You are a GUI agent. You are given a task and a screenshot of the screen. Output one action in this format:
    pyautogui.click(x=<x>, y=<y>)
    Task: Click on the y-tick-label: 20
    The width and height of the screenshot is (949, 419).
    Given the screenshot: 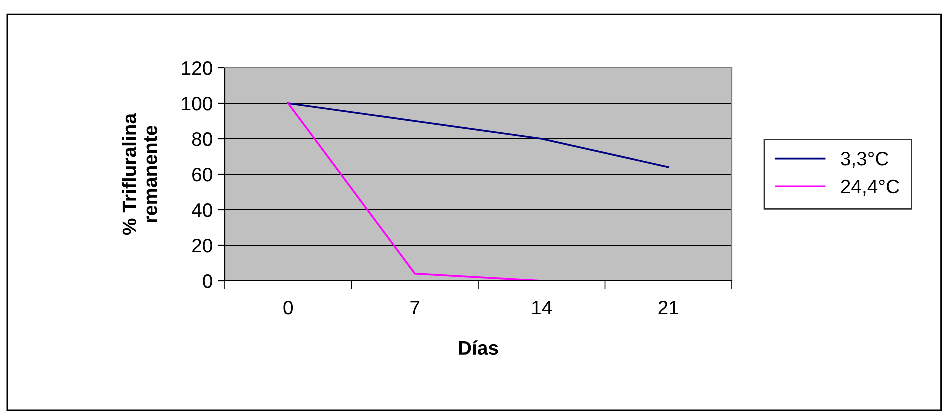 What is the action you would take?
    pyautogui.click(x=202, y=245)
    